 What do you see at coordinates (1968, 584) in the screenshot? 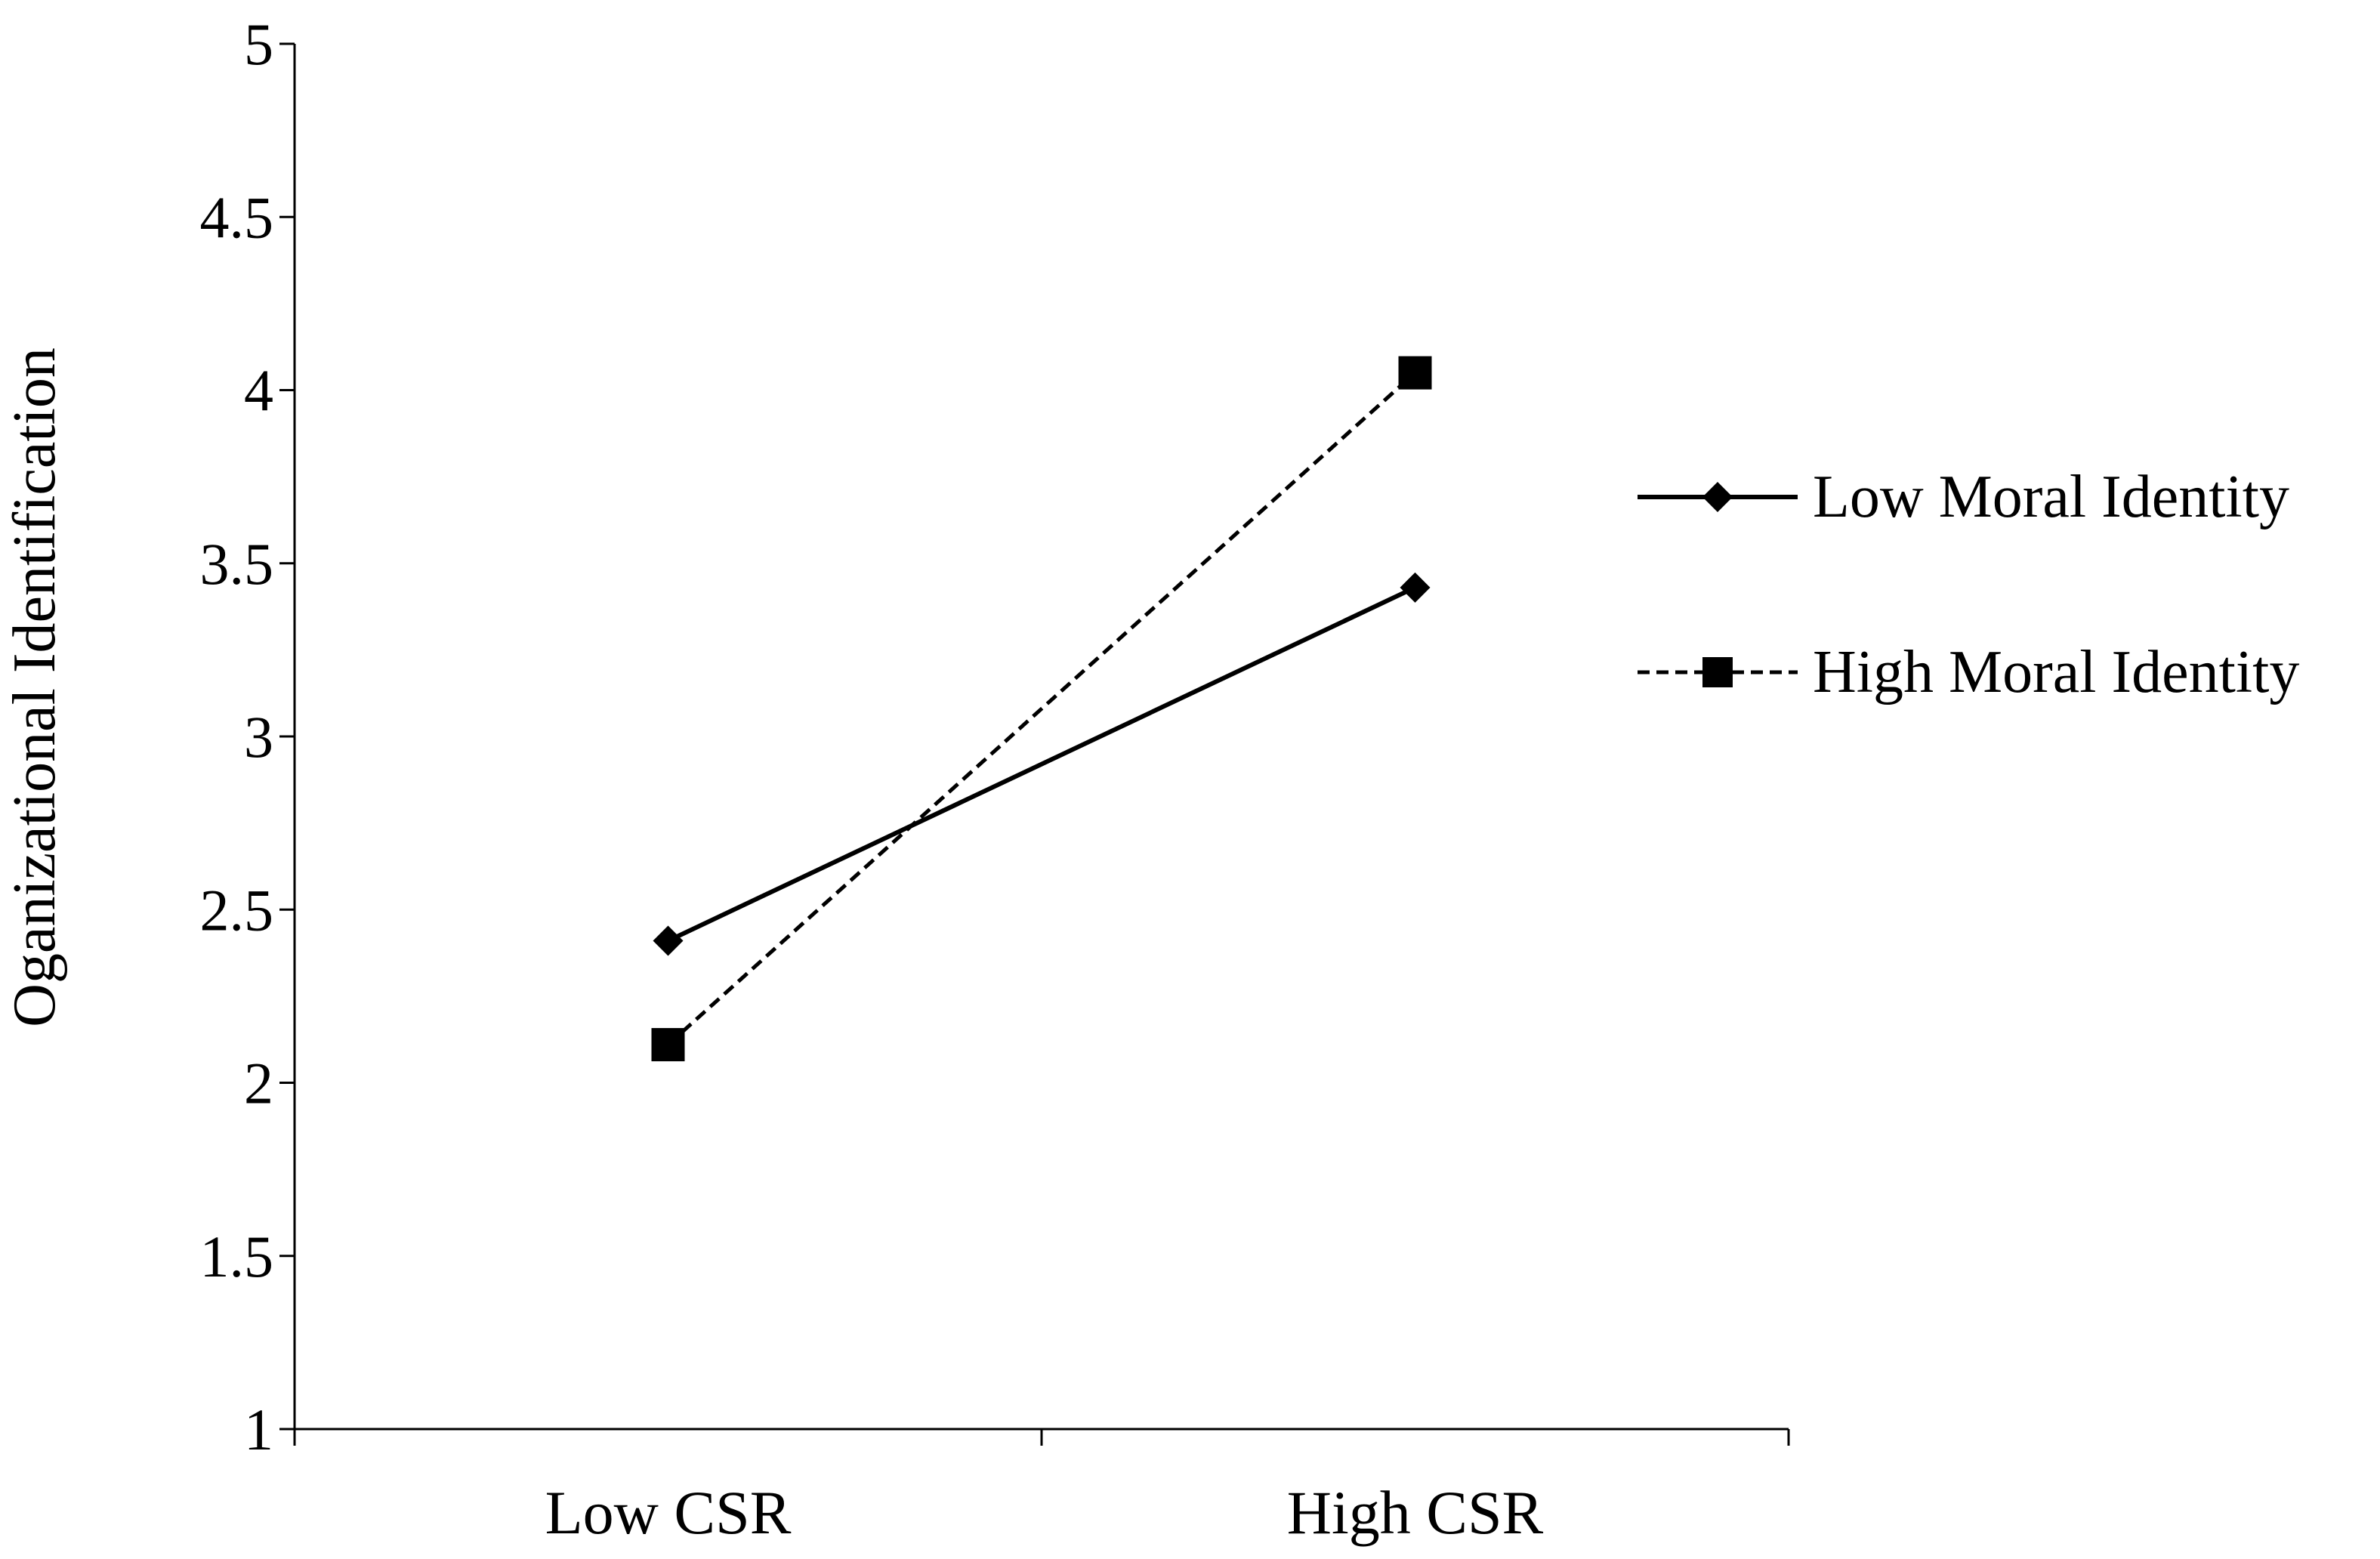
I see `legend: Low Moral Identity High Moral Identity` at bounding box center [1968, 584].